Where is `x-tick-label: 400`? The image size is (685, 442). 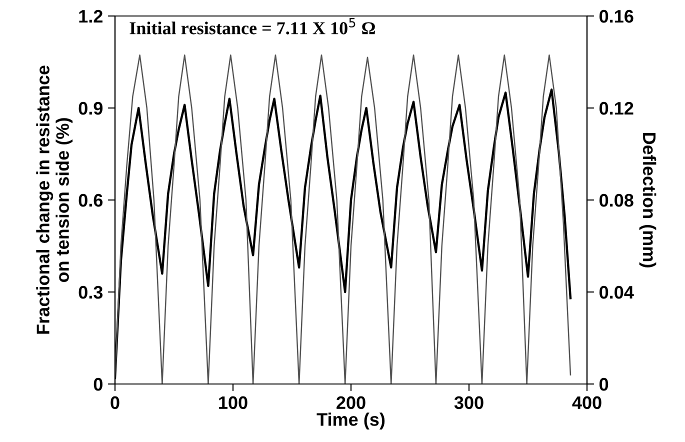
x-tick-label: 400 is located at coordinates (587, 403).